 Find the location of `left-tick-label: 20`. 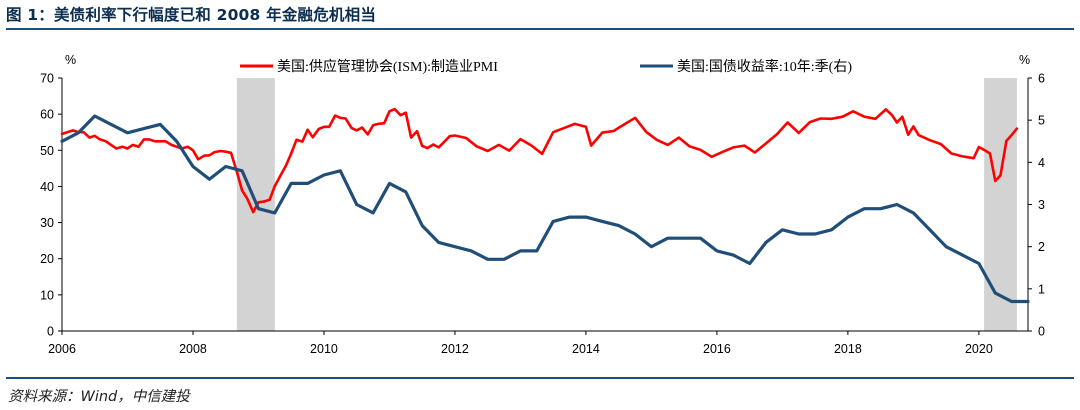

left-tick-label: 20 is located at coordinates (47, 259).